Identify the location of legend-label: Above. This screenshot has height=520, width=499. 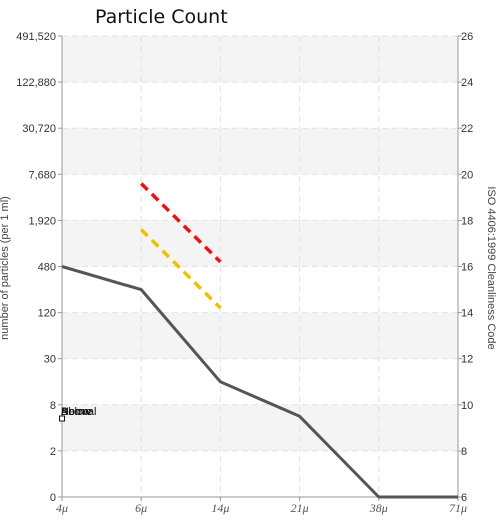
(76, 412).